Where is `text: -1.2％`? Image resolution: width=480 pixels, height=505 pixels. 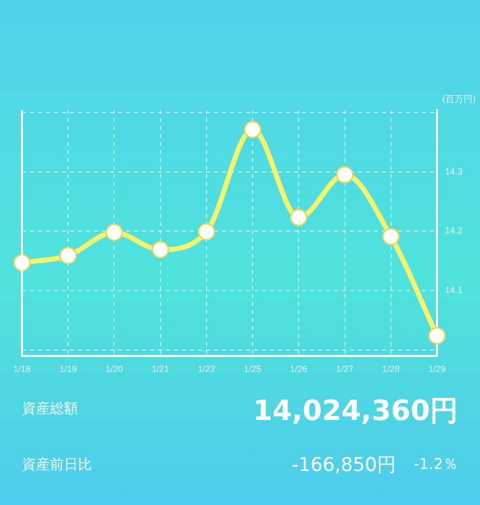 text: -1.2％ is located at coordinates (436, 464).